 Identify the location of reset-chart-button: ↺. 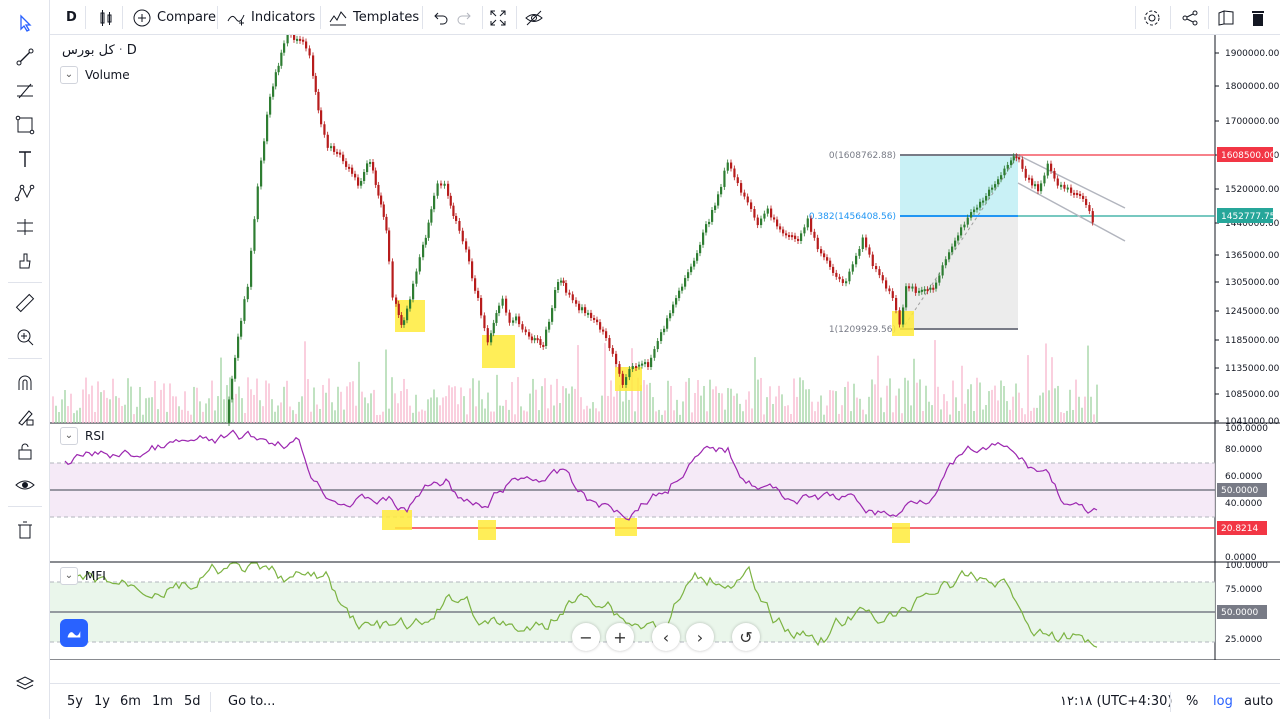
(746, 637).